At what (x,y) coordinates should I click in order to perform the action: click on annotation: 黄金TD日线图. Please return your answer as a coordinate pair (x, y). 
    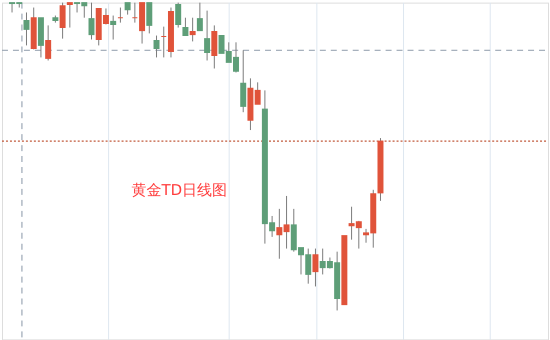
    Looking at the image, I should click on (180, 189).